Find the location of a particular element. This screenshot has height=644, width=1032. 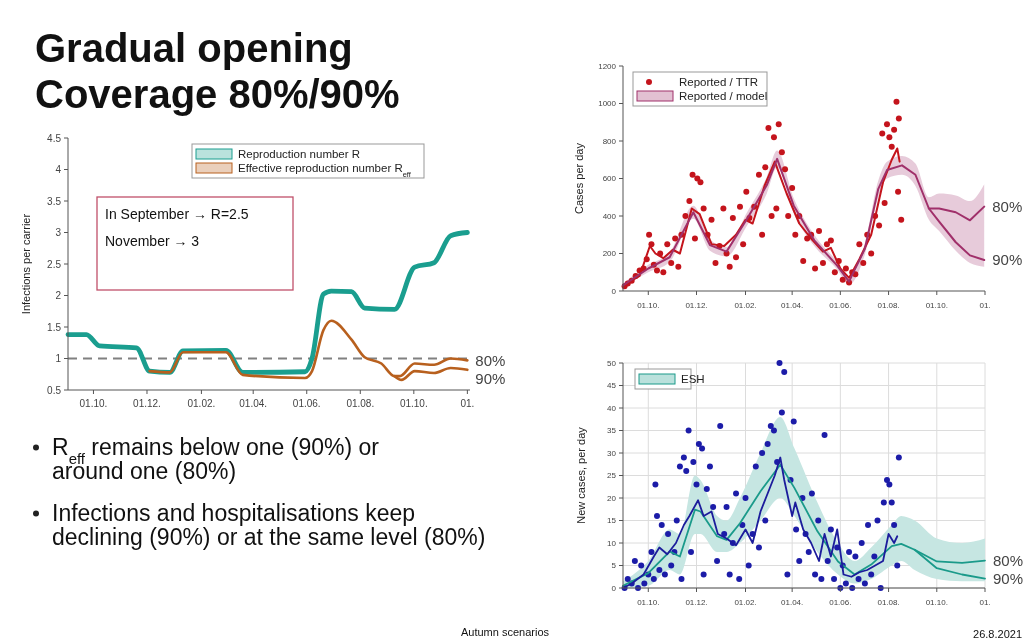

y-tick-label: 4.5 is located at coordinates (54, 138).